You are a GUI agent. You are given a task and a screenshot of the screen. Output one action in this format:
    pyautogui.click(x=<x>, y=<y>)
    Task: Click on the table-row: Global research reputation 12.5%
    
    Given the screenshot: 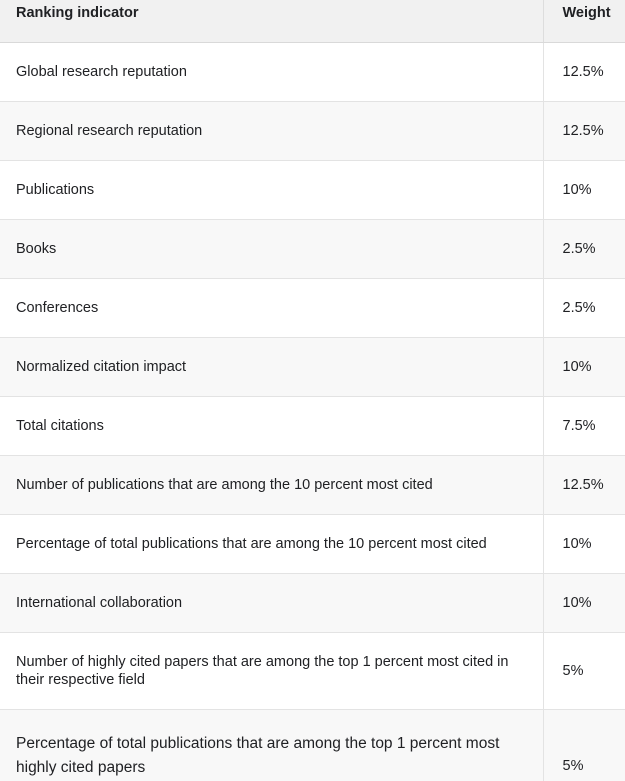 What is the action you would take?
    pyautogui.click(x=312, y=72)
    